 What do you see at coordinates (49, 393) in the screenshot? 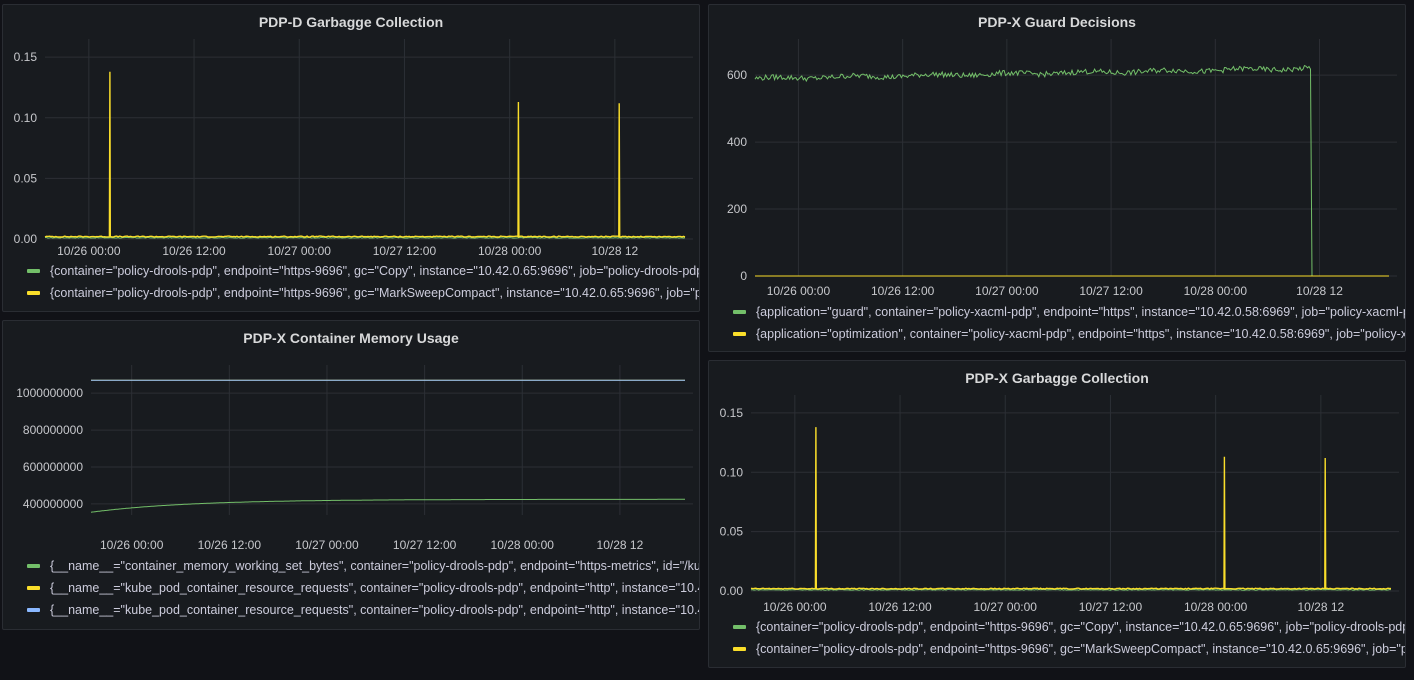
I see `y-tick-label: 1000000000` at bounding box center [49, 393].